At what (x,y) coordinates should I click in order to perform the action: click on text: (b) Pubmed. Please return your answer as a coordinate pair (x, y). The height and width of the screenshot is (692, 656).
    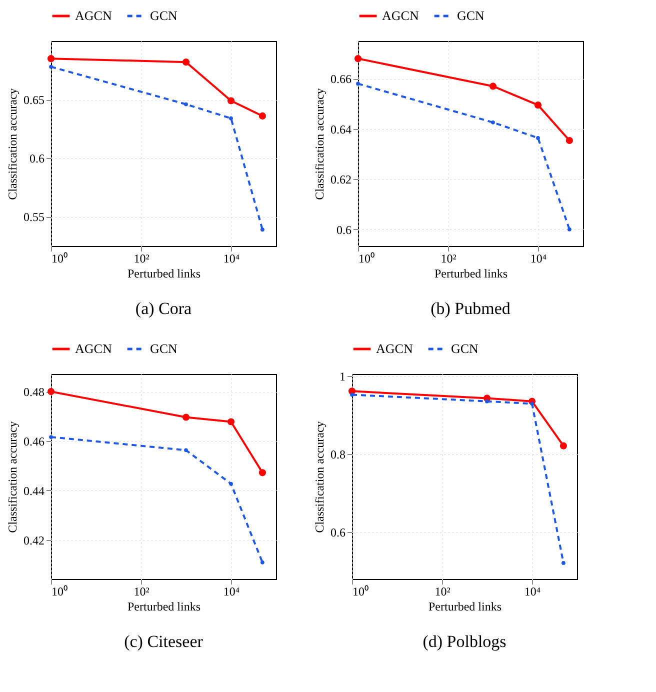
    Looking at the image, I should click on (470, 308).